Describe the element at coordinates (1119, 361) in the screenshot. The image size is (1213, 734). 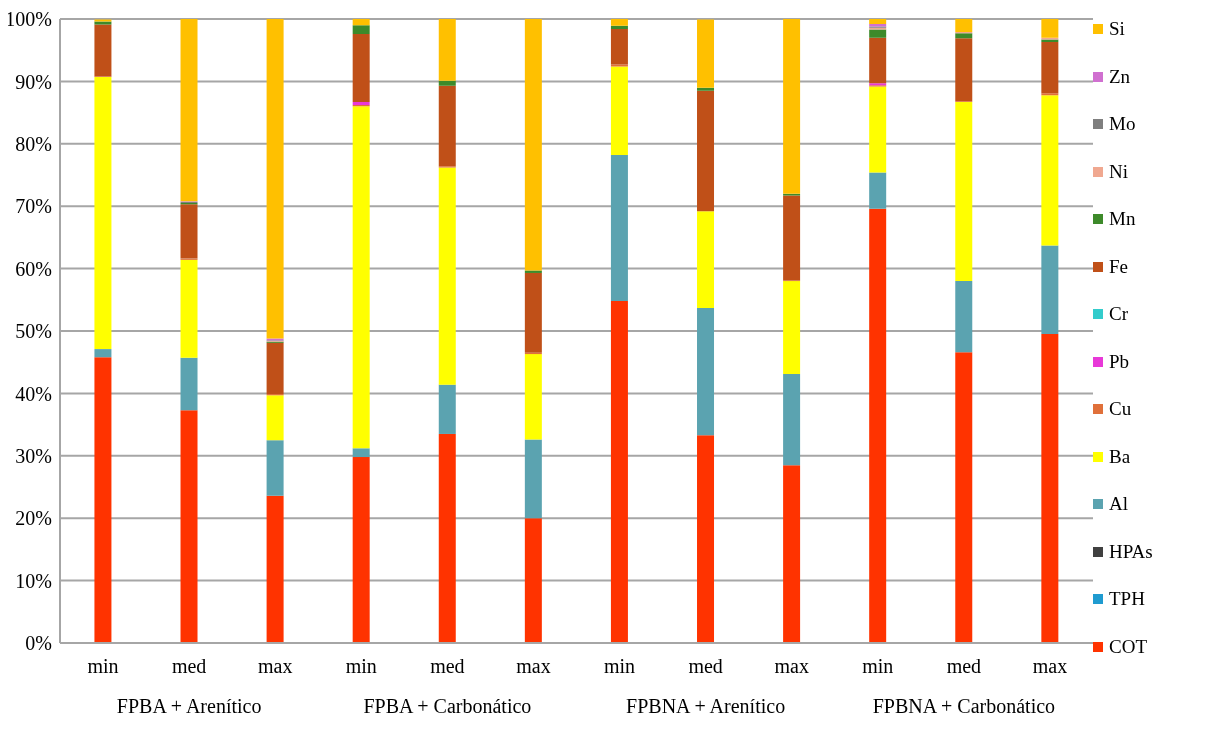
I see `legend-label: Pb` at that location.